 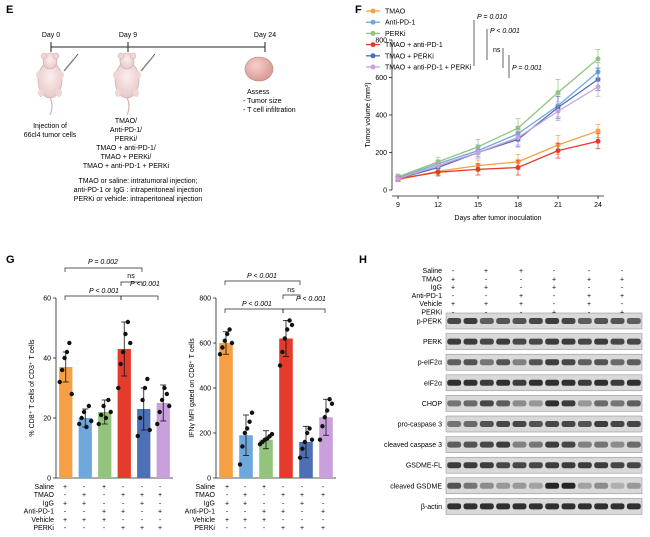 I want to click on stat-label: P = 0.001, so click(x=527, y=68).